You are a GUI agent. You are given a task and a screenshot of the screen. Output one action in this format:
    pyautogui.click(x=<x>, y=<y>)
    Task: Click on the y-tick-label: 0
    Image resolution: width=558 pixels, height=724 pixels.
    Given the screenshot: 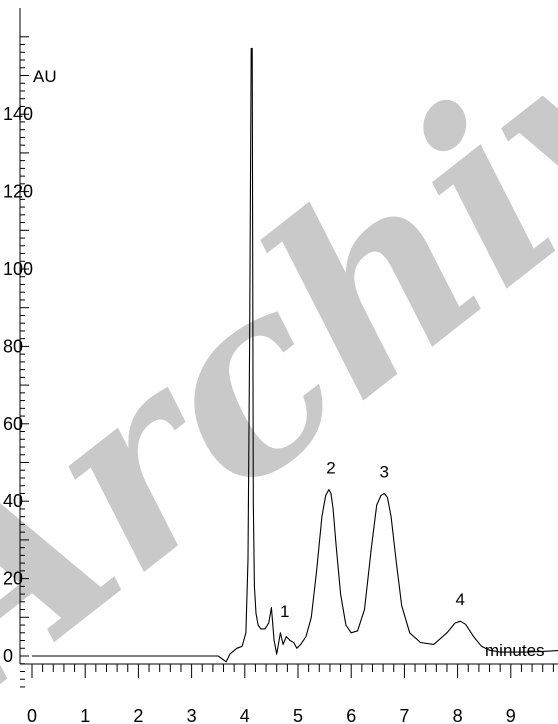 What is the action you would take?
    pyautogui.click(x=8, y=656)
    